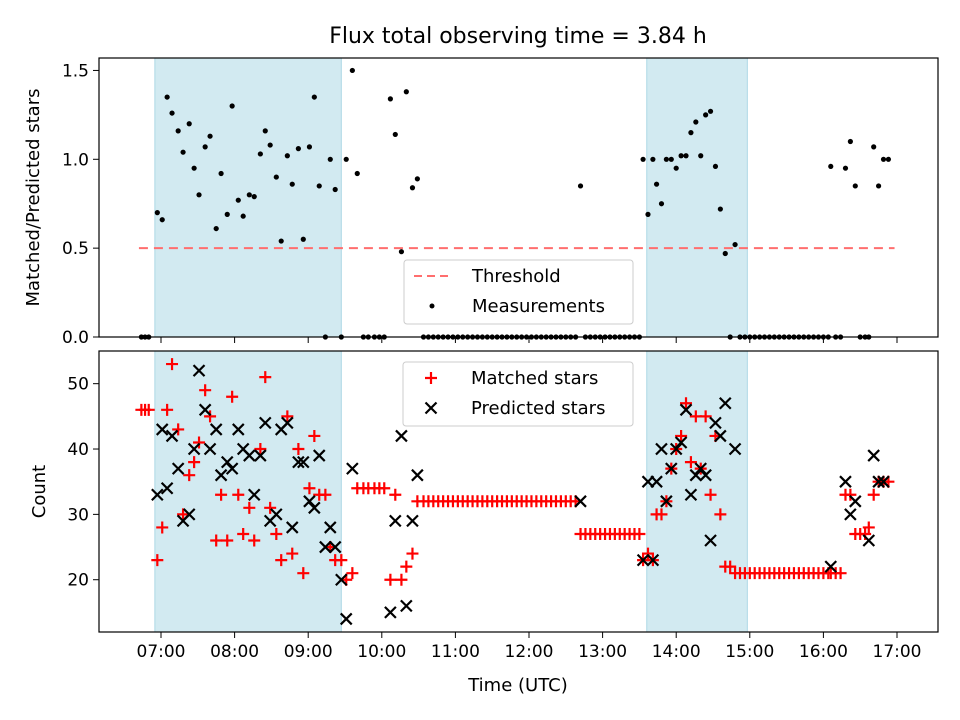  I want to click on x-tick-label: 10:00, so click(381, 652).